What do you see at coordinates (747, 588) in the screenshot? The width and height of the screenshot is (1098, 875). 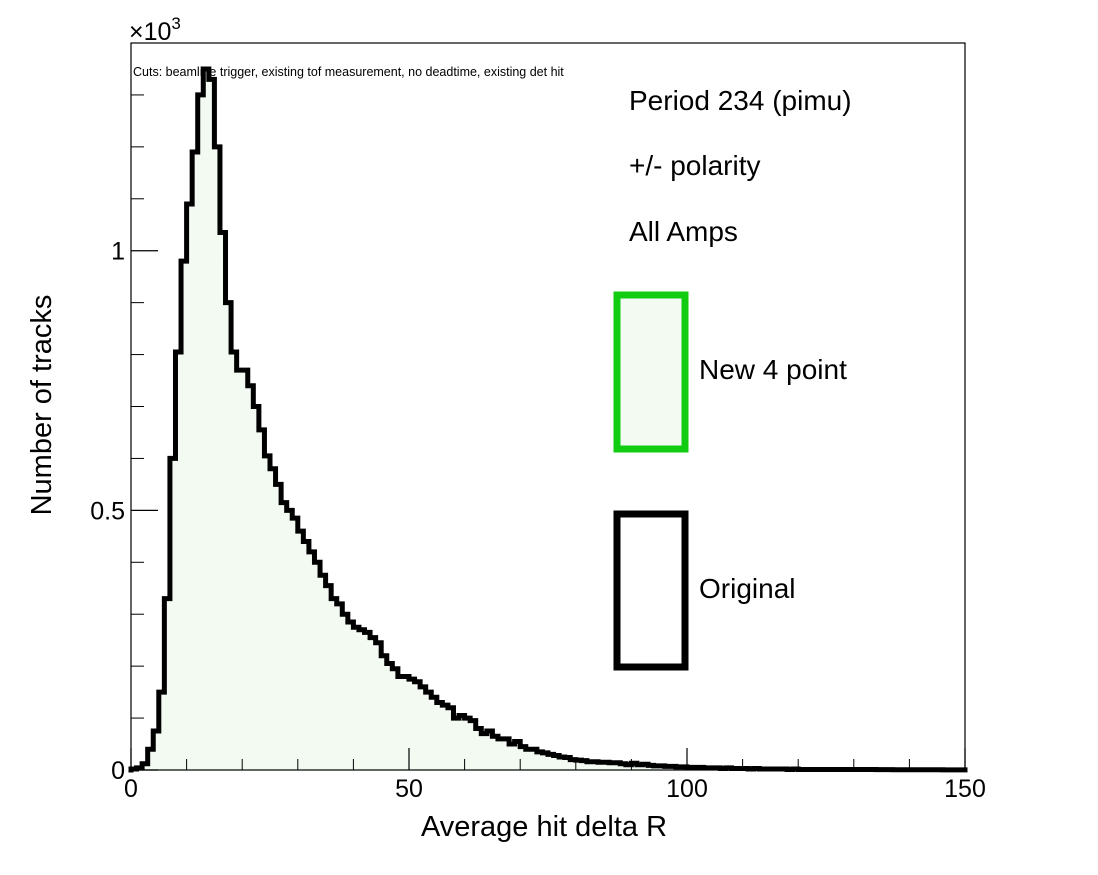 I see `legend-label: Original` at bounding box center [747, 588].